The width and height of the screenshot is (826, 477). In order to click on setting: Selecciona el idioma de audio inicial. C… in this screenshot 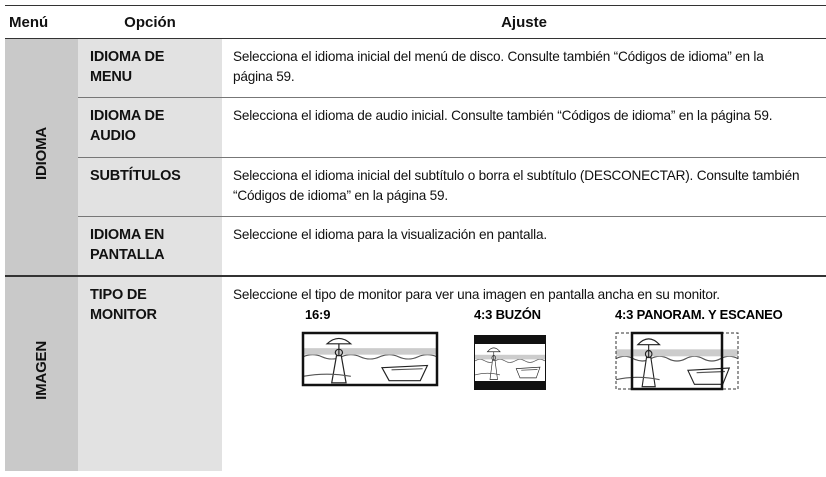, I will do `click(524, 127)`.